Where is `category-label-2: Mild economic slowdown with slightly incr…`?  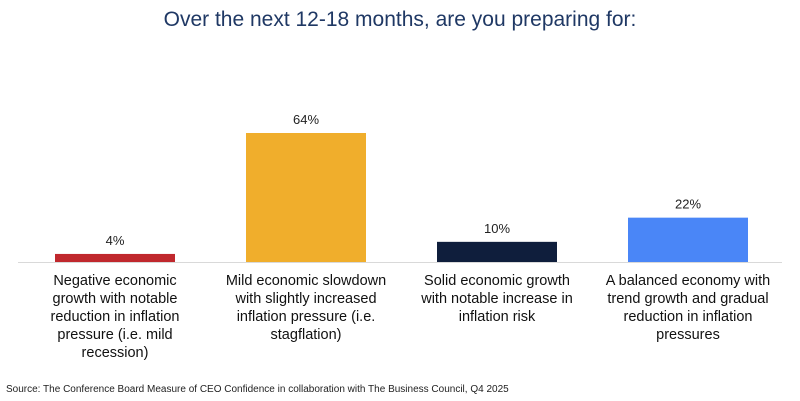
category-label-2: Mild economic slowdown with slightly incr… is located at coordinates (306, 308).